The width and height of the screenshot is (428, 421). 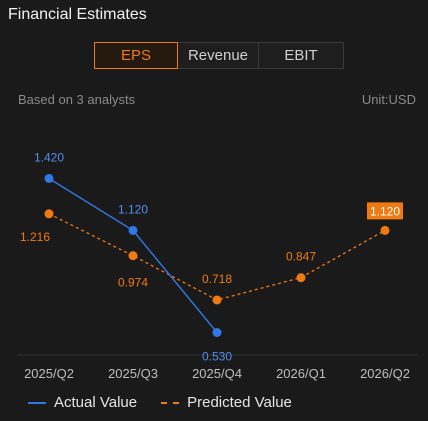 What do you see at coordinates (217, 279) in the screenshot?
I see `predicted-data-label: 0.718` at bounding box center [217, 279].